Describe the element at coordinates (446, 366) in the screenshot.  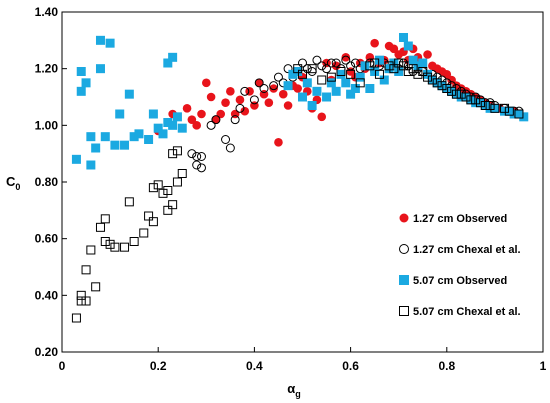
I see `x-tick-label: 0.8` at that location.